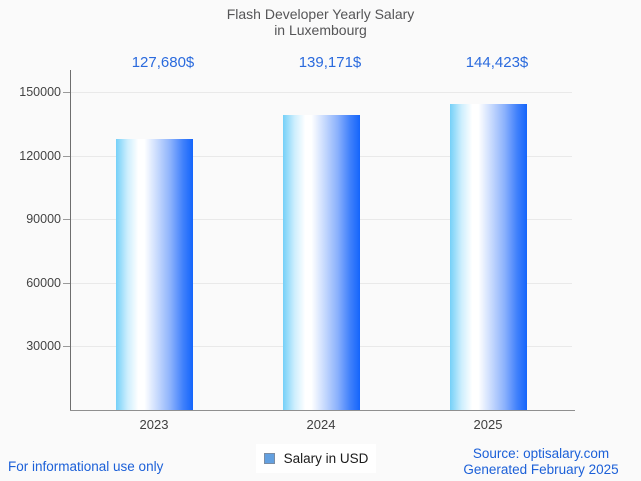  Describe the element at coordinates (43, 282) in the screenshot. I see `y-axis-label: 60000` at that location.